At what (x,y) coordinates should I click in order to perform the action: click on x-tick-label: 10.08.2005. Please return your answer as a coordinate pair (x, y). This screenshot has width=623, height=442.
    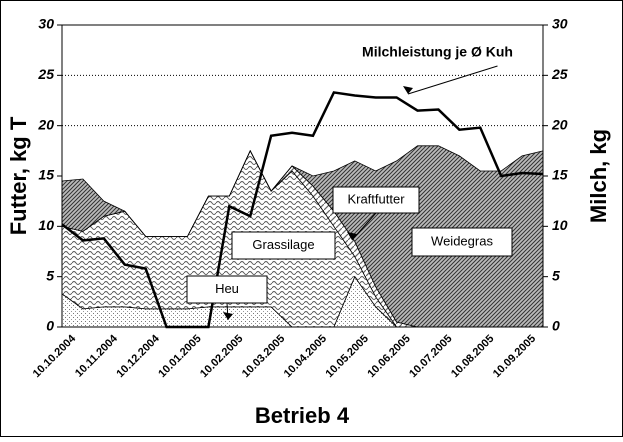
    Looking at the image, I should click on (472, 356).